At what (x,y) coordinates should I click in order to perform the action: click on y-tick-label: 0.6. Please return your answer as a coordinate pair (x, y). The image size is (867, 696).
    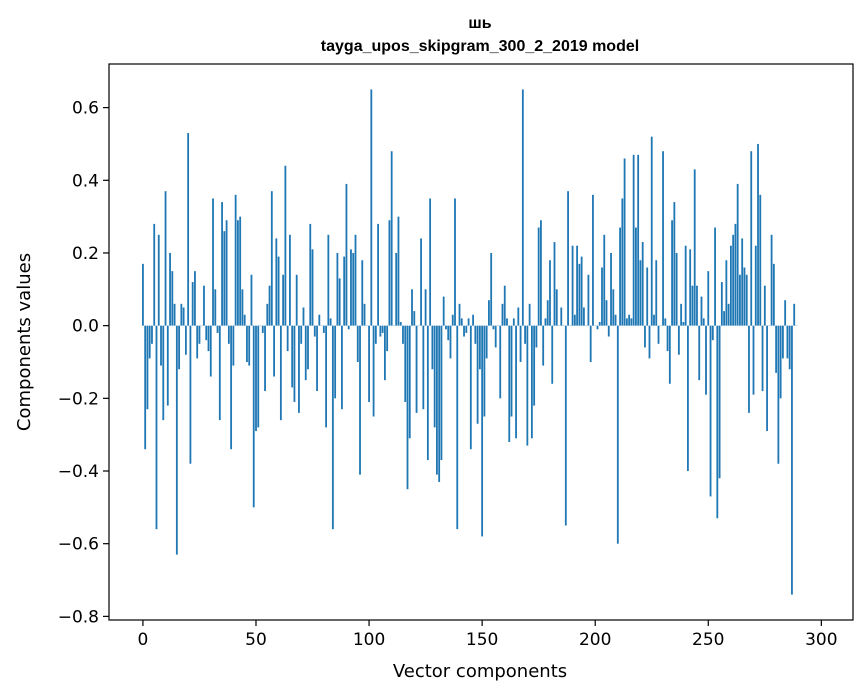
    Looking at the image, I should click on (85, 109).